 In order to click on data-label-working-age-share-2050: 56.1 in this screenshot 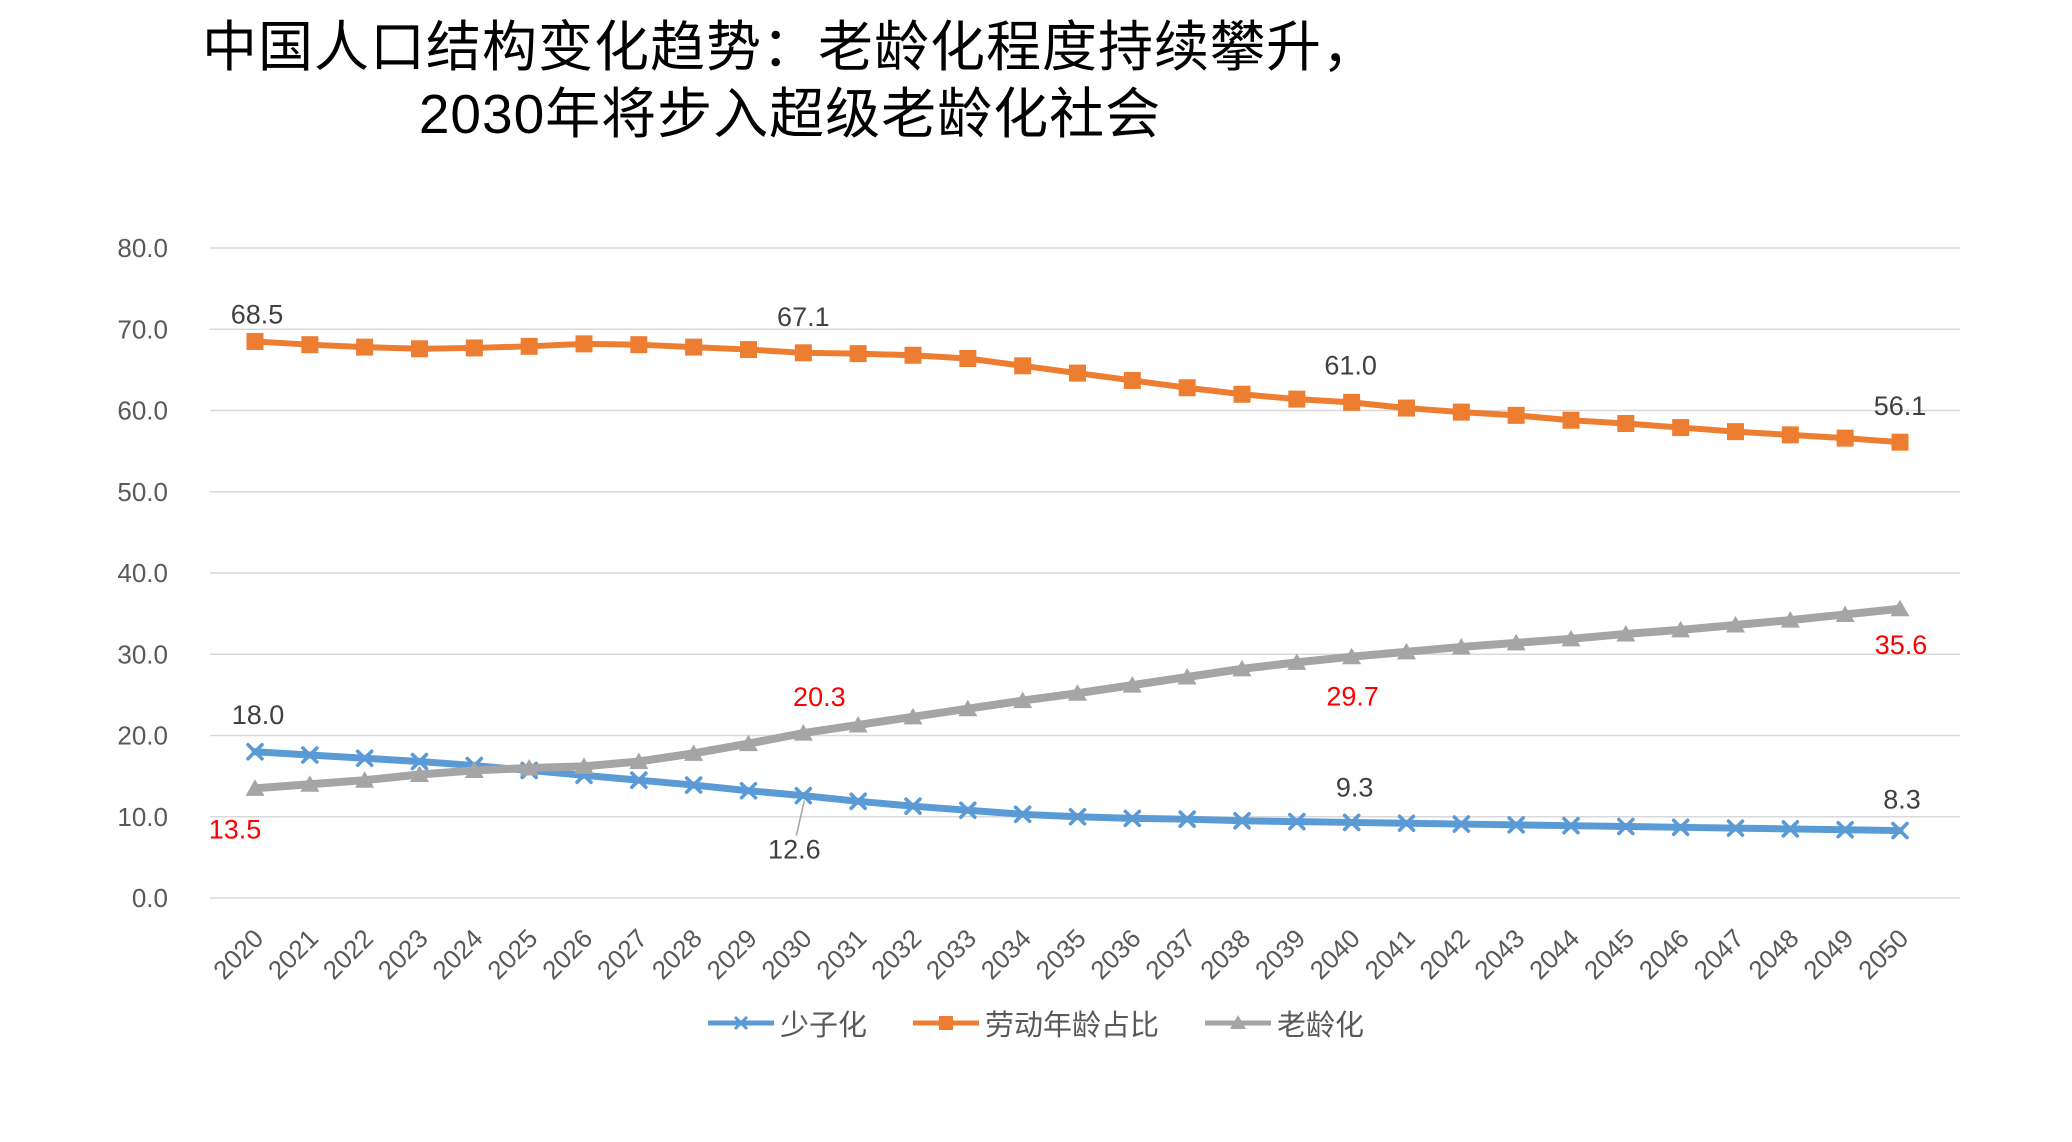, I will do `click(1900, 406)`.